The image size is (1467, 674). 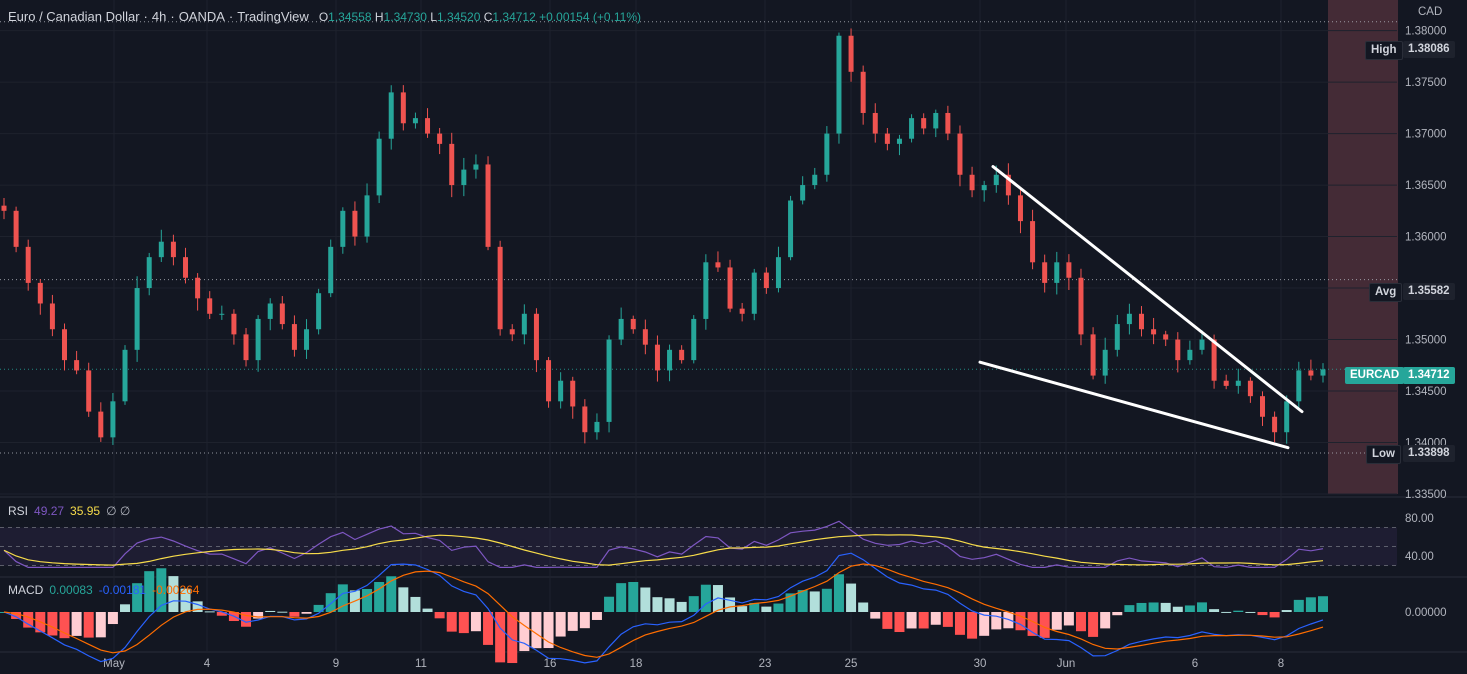 What do you see at coordinates (122, 590) in the screenshot?
I see `macd-line-value: -0.00181` at bounding box center [122, 590].